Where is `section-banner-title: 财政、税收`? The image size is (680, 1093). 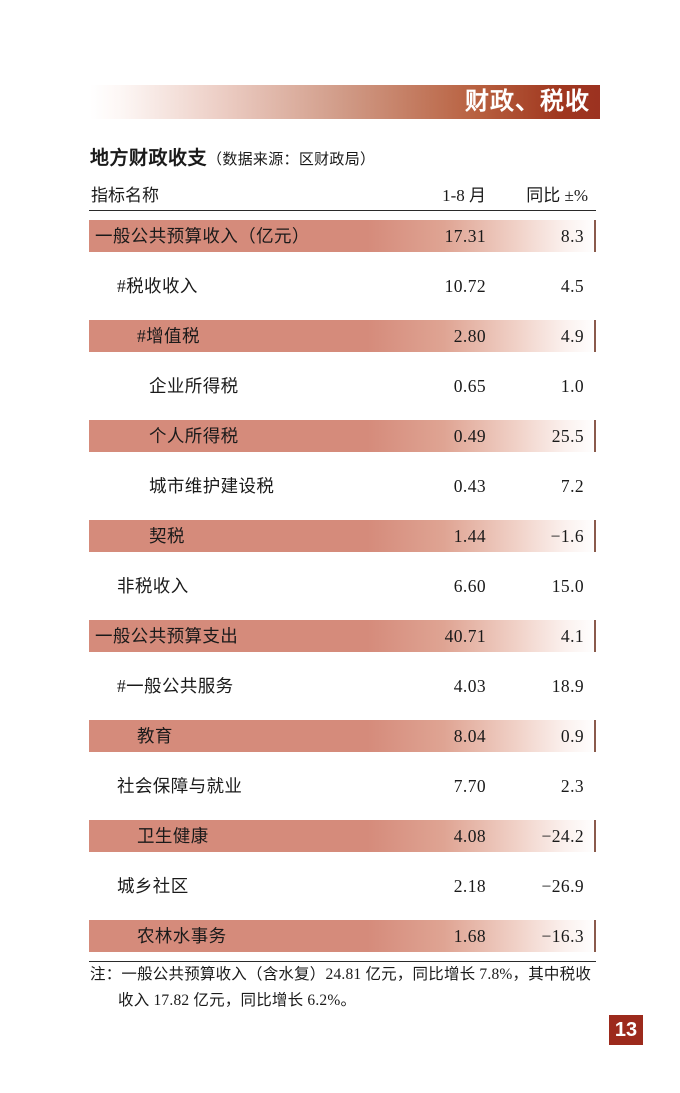
section-banner-title: 财政、税收 is located at coordinates (527, 101).